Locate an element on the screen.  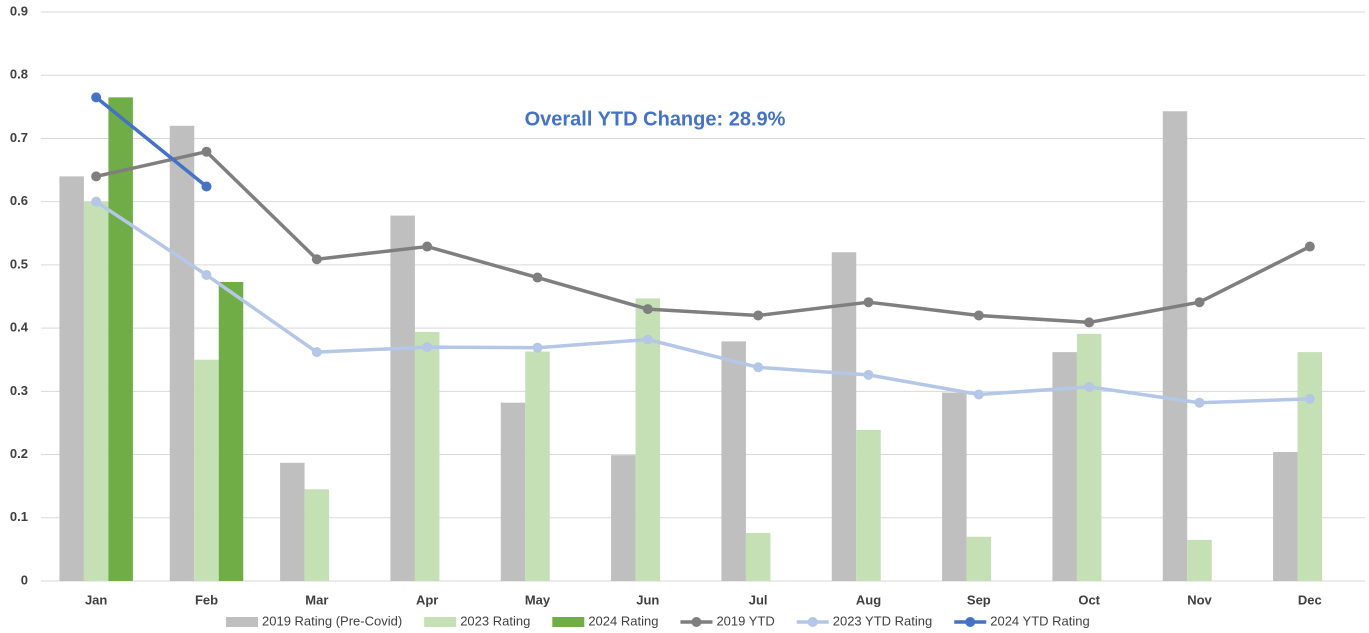
legend-label: 2024 YTD Rating is located at coordinates (1040, 620).